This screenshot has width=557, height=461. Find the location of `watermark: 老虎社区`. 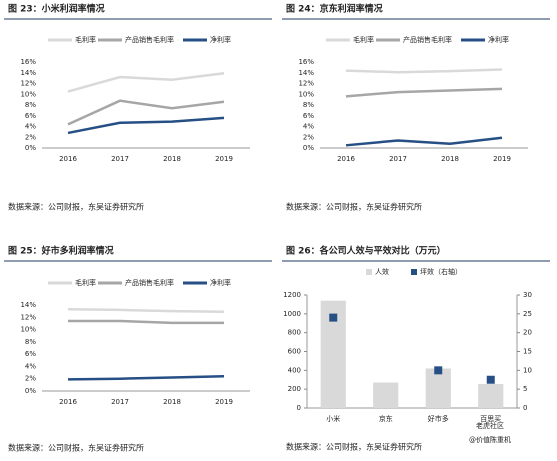

watermark: 老虎社区 is located at coordinates (490, 425).